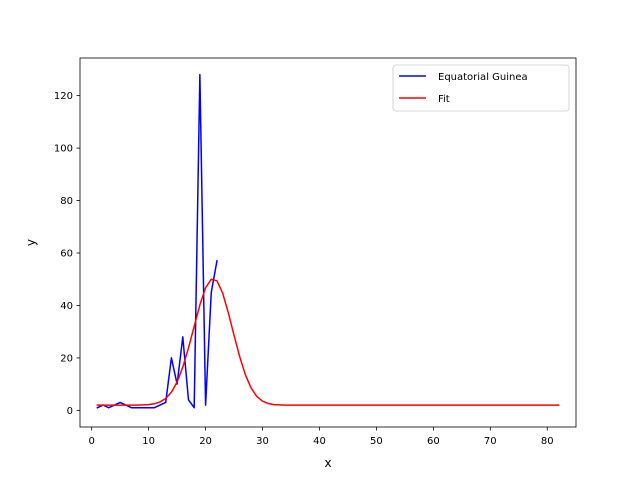  I want to click on x-tick-label: 20, so click(205, 441).